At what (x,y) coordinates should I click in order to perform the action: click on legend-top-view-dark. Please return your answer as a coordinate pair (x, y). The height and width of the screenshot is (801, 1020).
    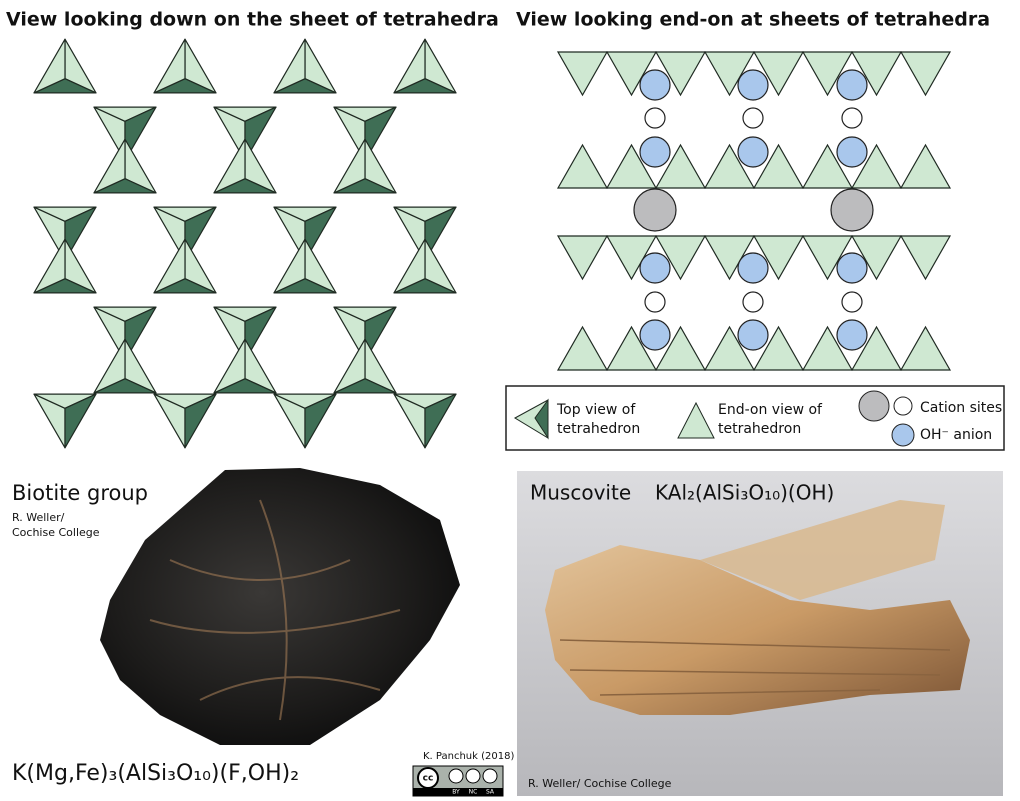
    Looking at the image, I should click on (541, 419).